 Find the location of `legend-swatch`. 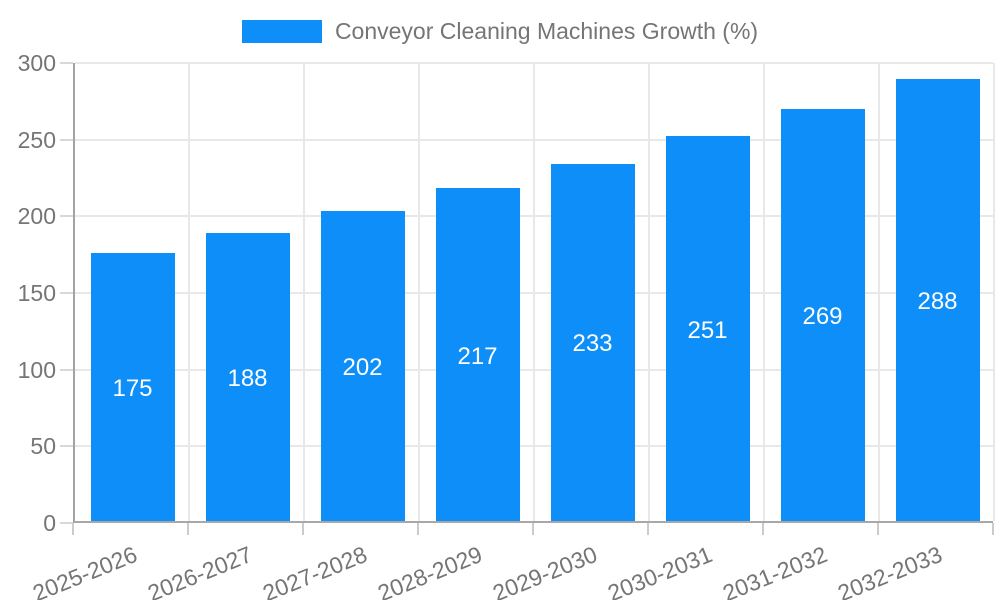

legend-swatch is located at coordinates (281, 31).